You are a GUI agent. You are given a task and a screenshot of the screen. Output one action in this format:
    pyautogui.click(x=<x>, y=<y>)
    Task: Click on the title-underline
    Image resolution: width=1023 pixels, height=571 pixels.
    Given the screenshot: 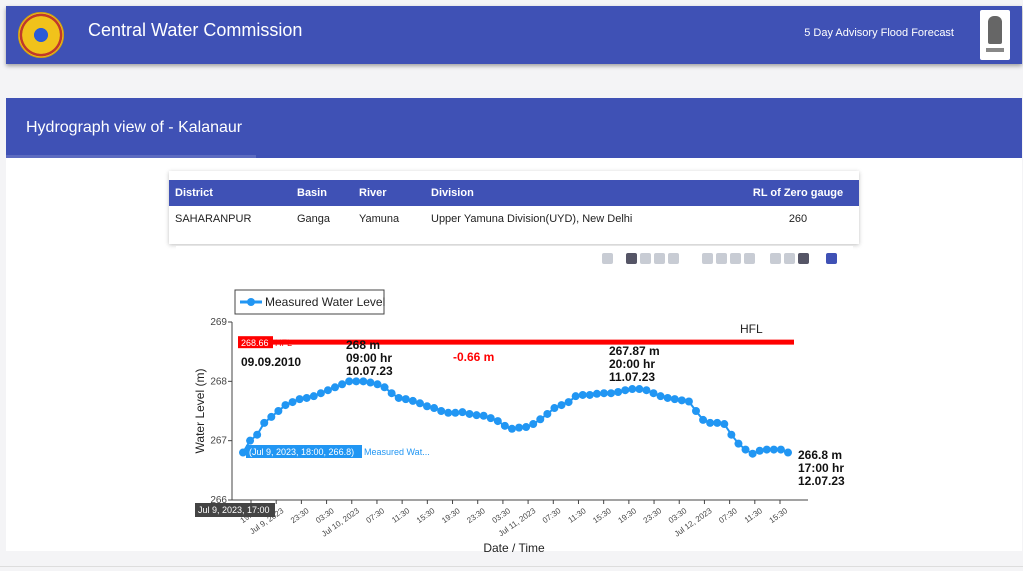 What is the action you would take?
    pyautogui.click(x=131, y=156)
    